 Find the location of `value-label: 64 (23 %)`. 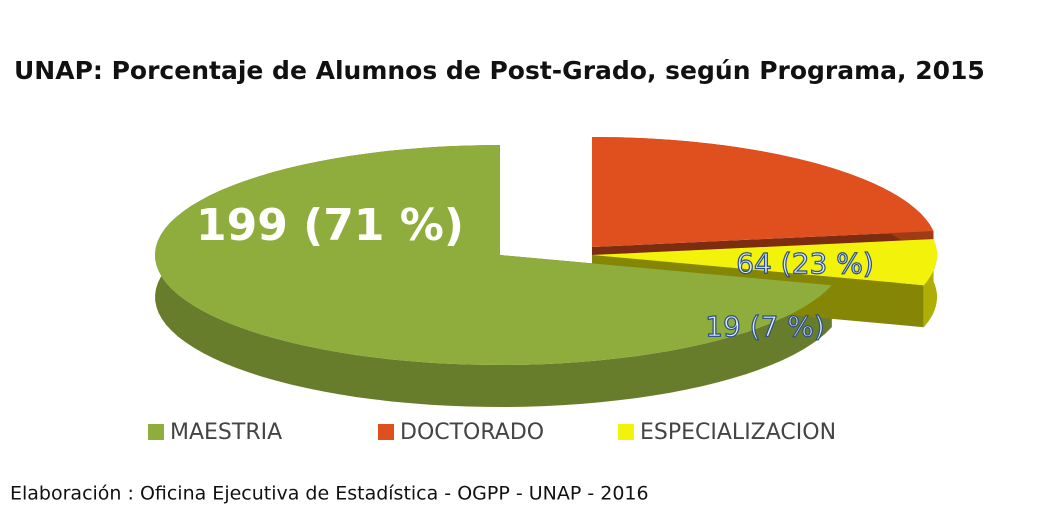

value-label: 64 (23 %) is located at coordinates (805, 263).